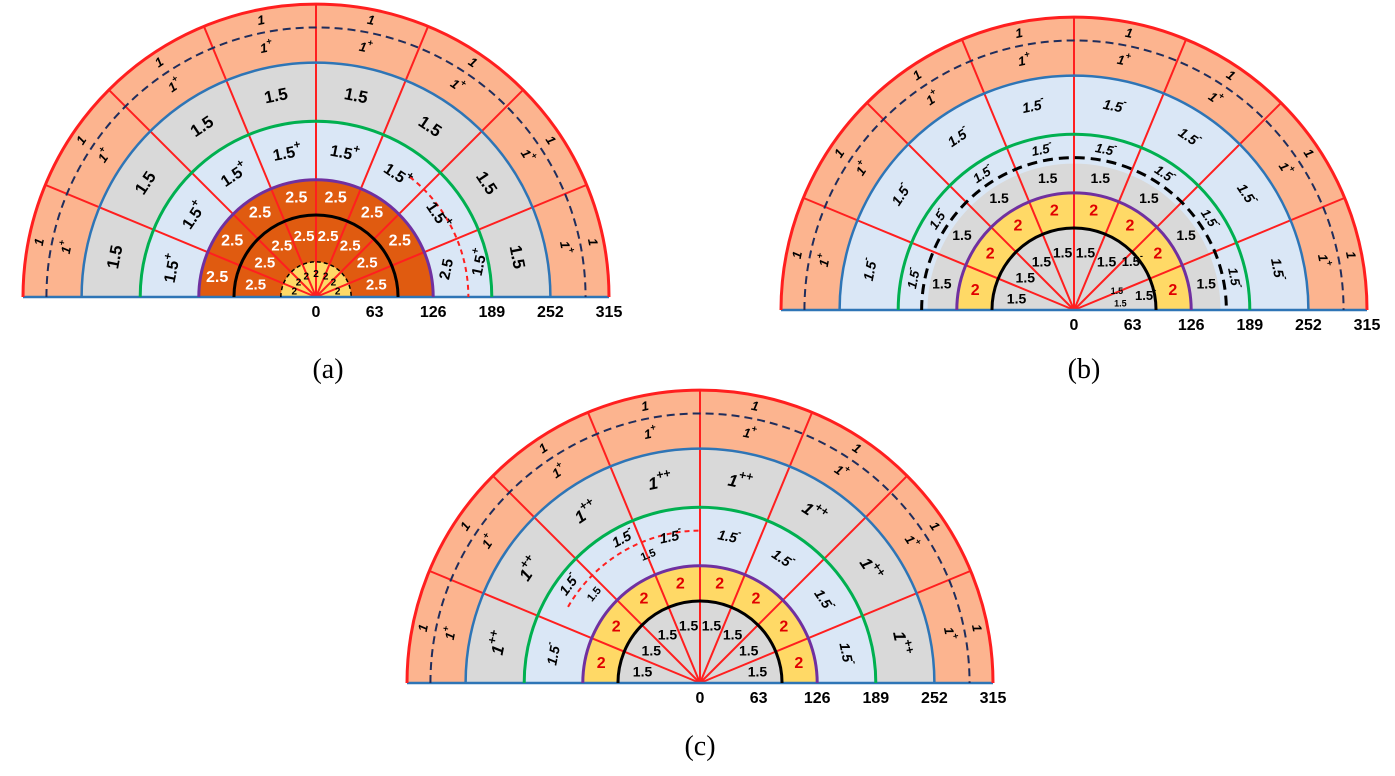  What do you see at coordinates (1191, 325) in the screenshot?
I see `radius-tick-126: 126` at bounding box center [1191, 325].